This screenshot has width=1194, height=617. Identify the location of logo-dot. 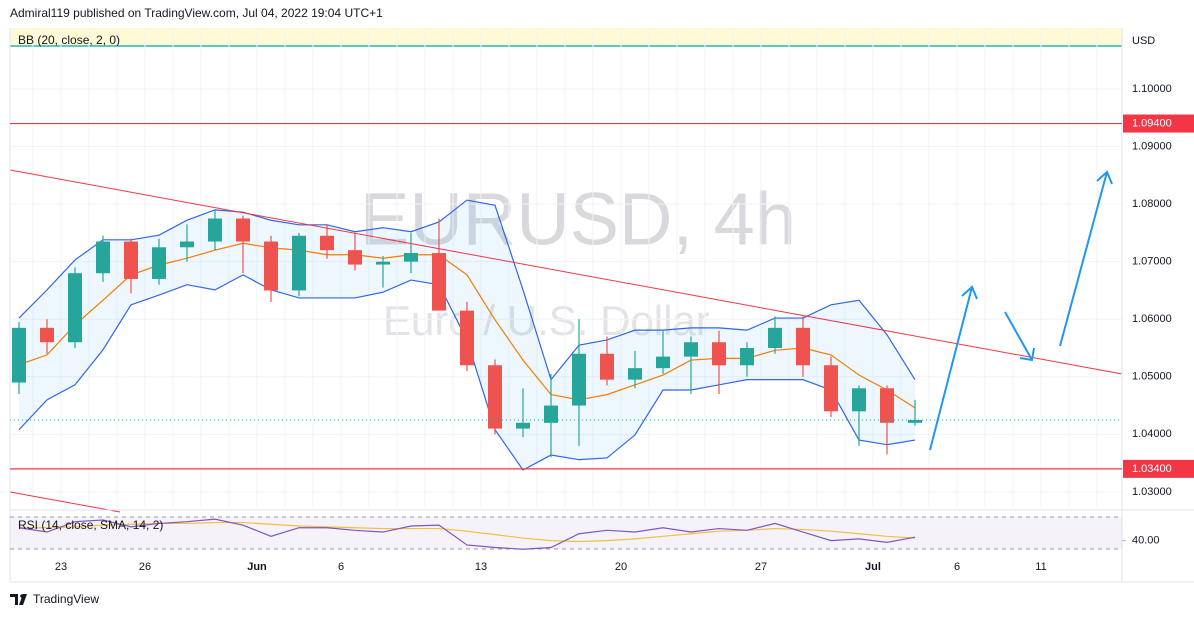
(22, 596).